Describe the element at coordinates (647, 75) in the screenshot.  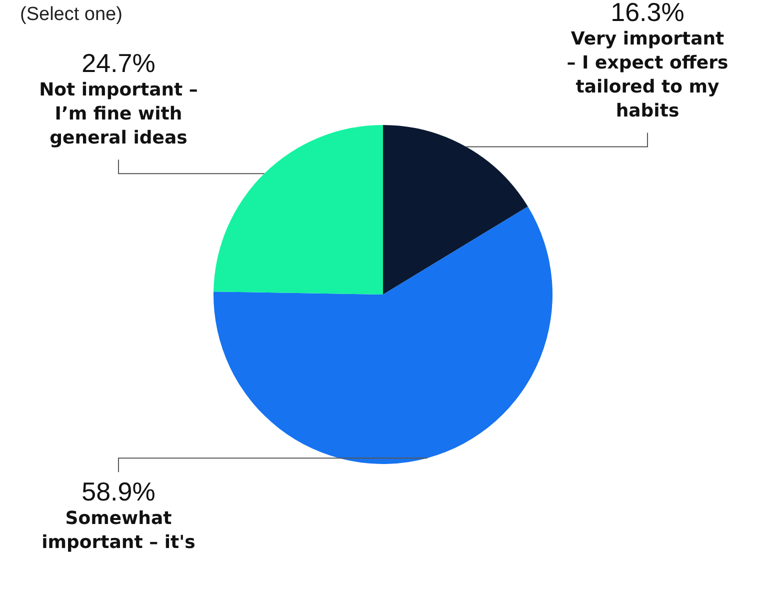
I see `slice-label: Very important – I expect offers tailored to my habits` at that location.